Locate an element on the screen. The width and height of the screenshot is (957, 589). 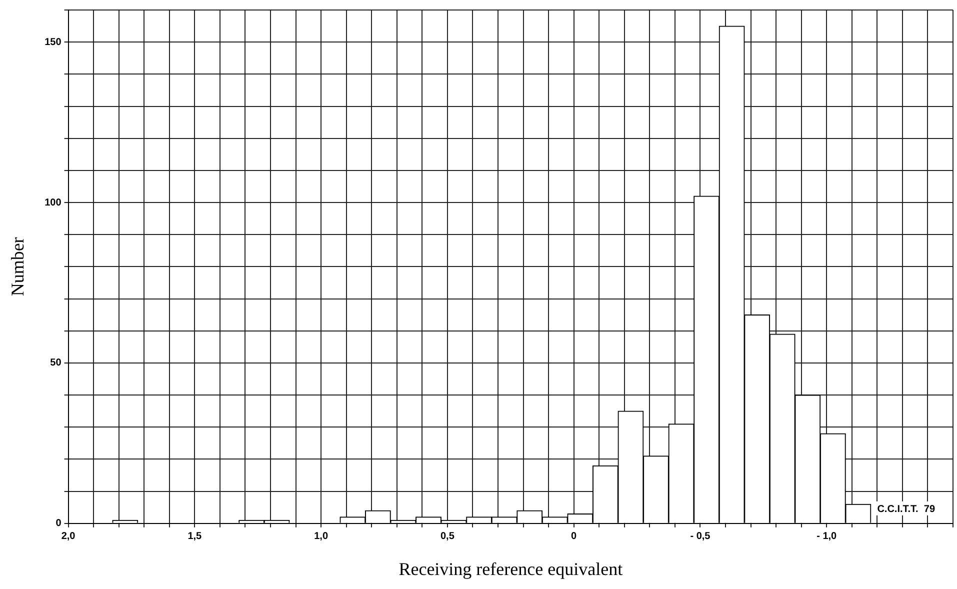
y-tick-label: 50 is located at coordinates (56, 363).